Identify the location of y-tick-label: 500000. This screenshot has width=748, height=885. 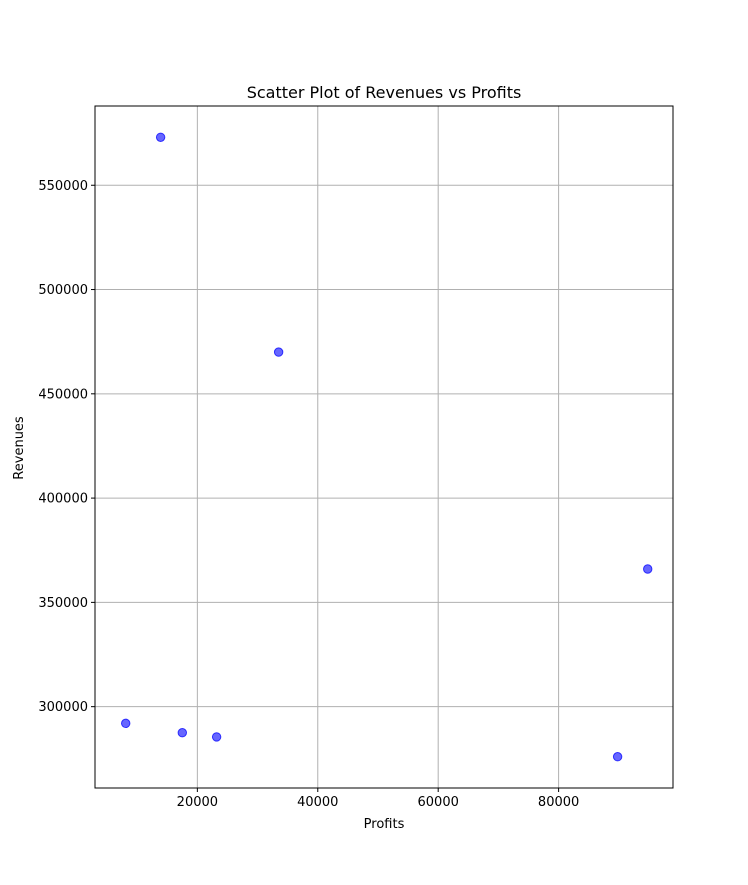
(63, 290).